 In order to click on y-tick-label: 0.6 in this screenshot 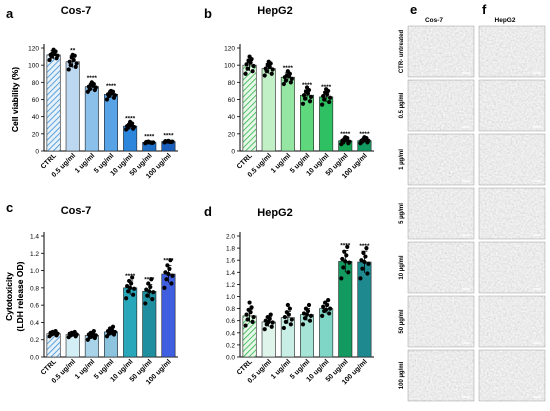, I will do `click(230, 321)`.